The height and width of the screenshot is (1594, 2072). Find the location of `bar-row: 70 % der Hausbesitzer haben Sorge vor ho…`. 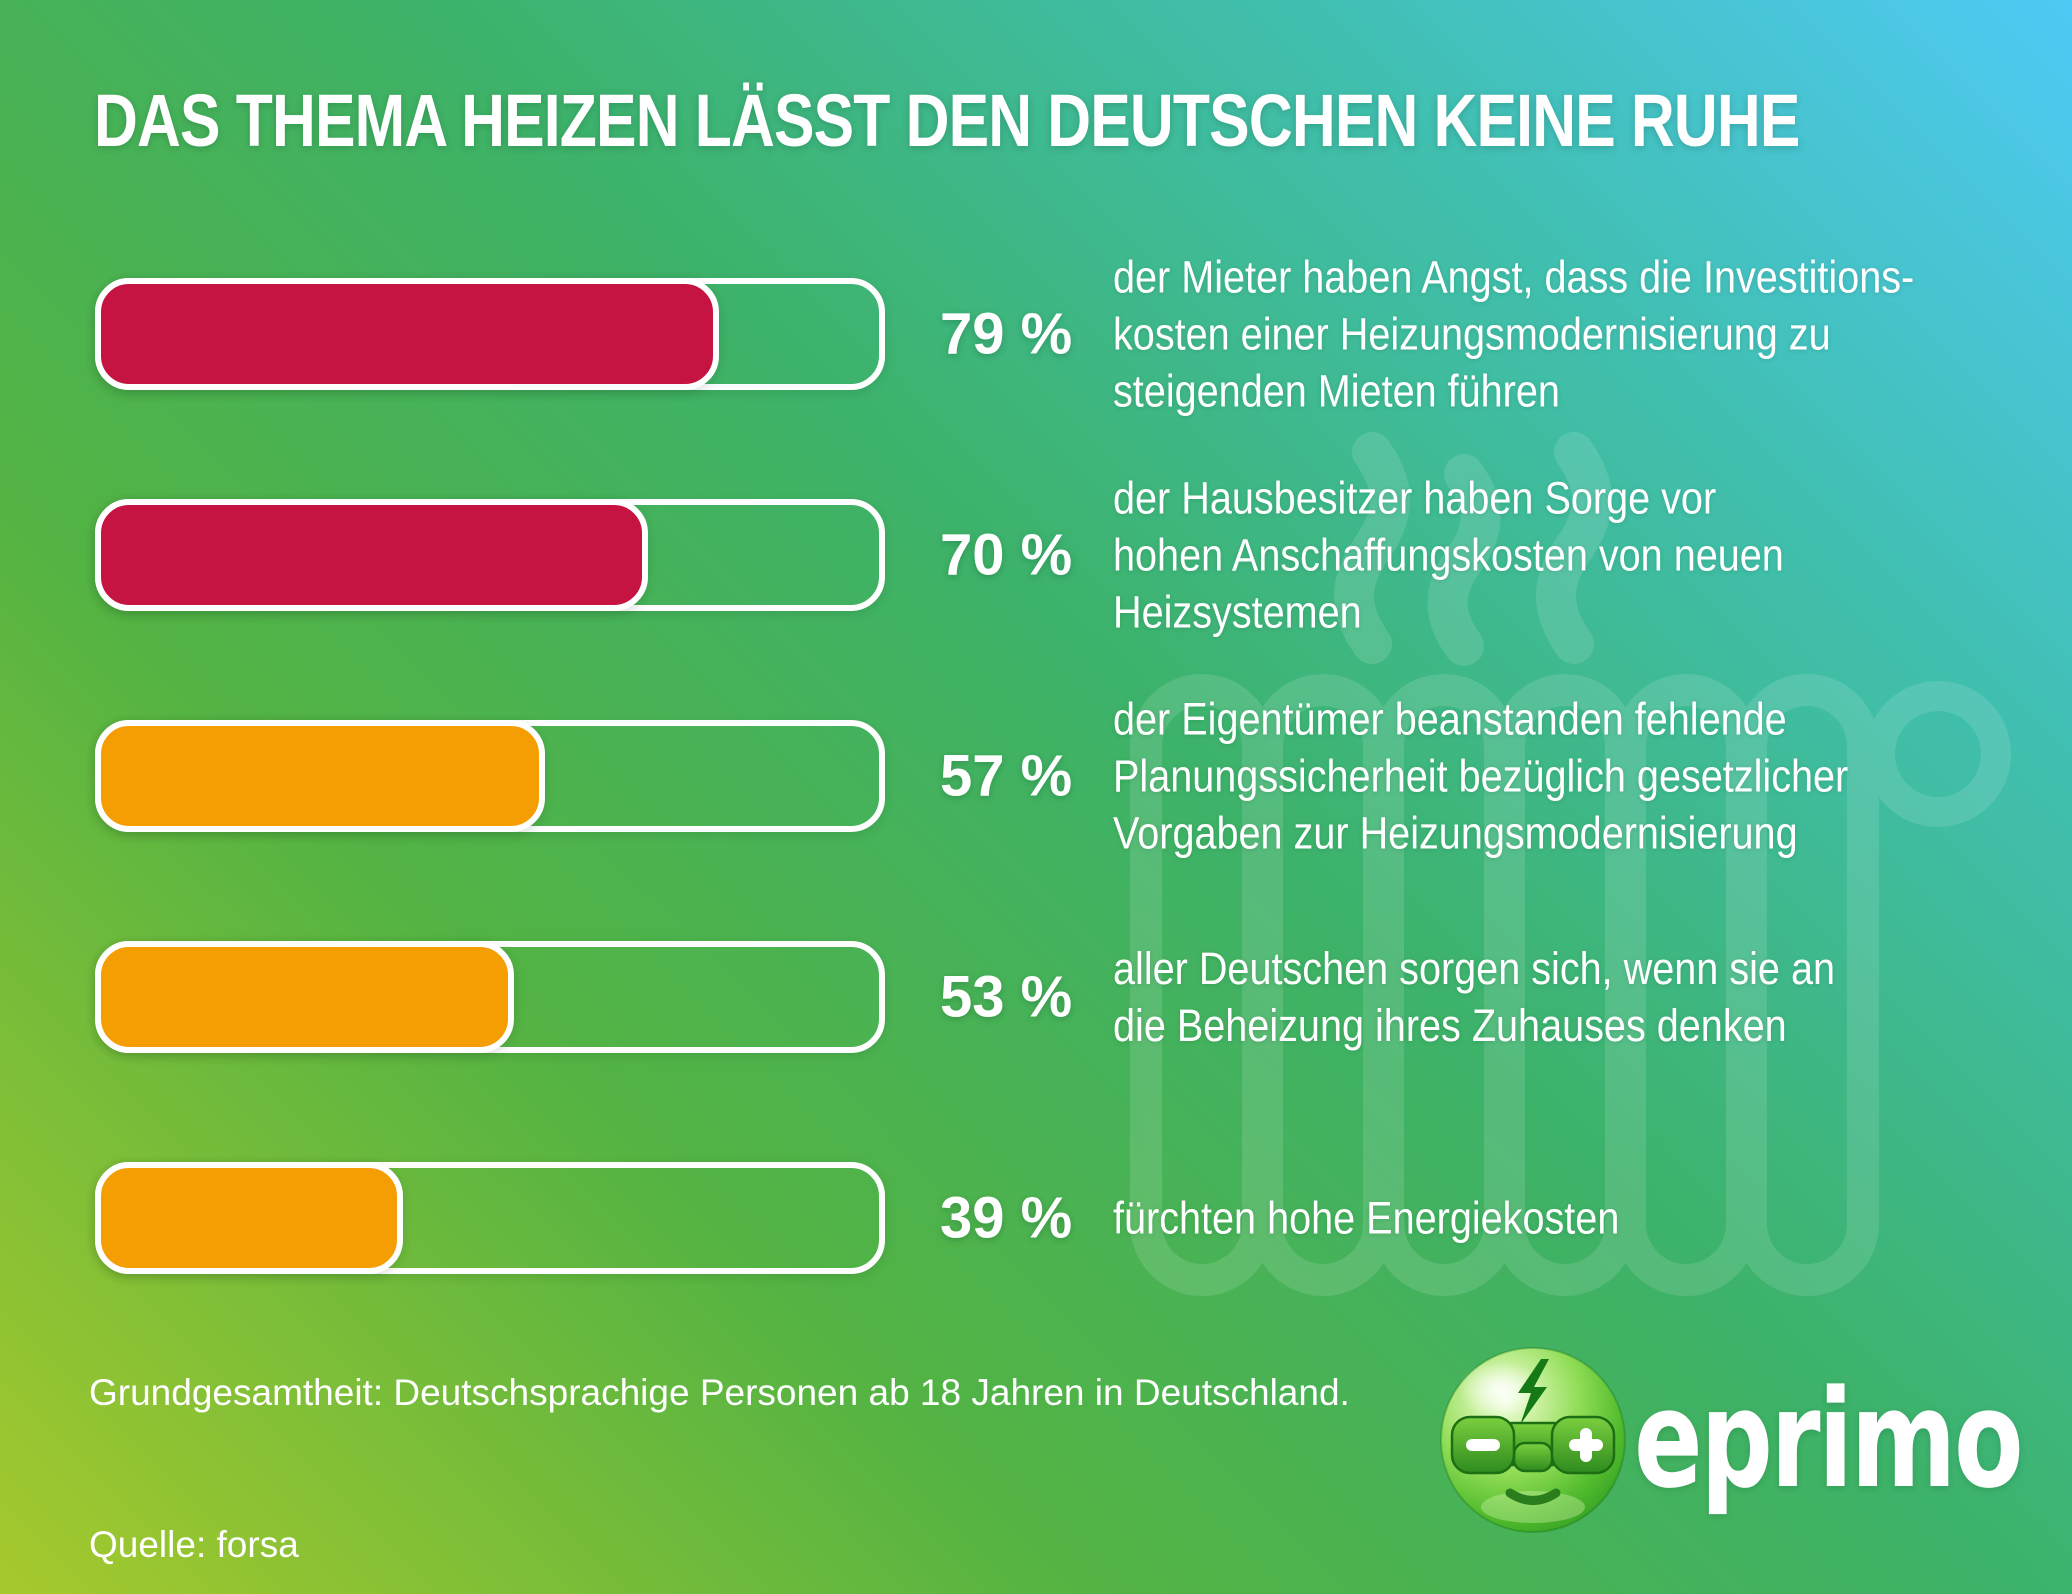

bar-row: 70 % der Hausbesitzer haben Sorge vor ho… is located at coordinates (1063, 555).